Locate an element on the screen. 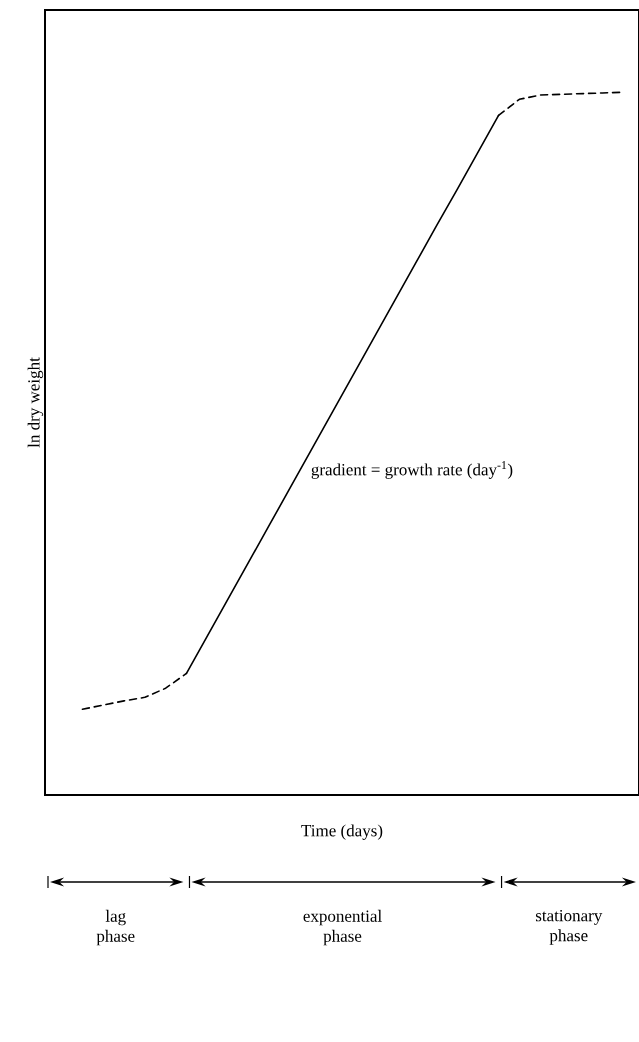  x-axis-title: Time (days) is located at coordinates (342, 832).